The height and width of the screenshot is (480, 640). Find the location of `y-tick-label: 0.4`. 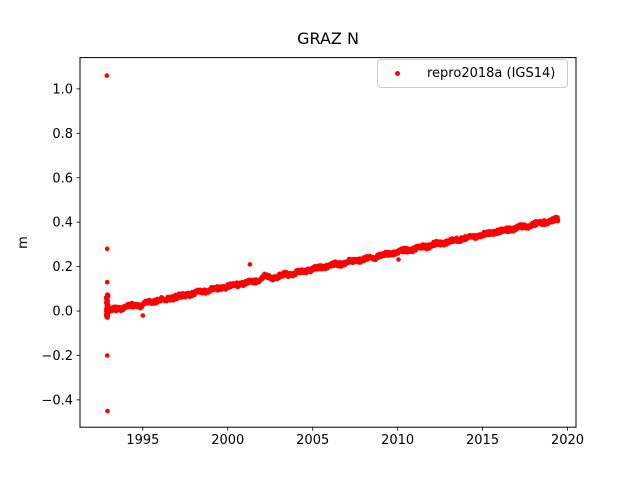

y-tick-label: 0.4 is located at coordinates (62, 223).